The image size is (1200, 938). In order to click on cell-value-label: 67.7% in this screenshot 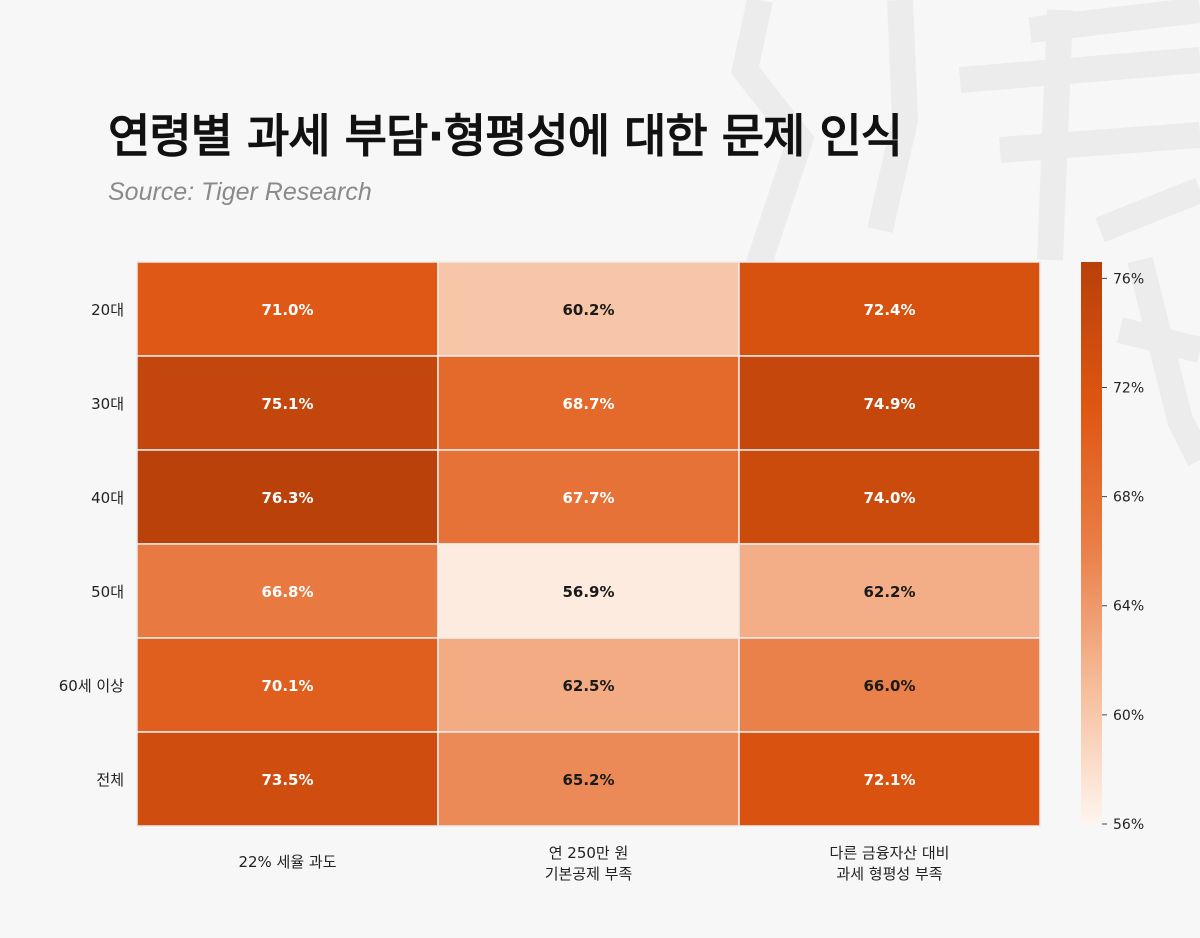, I will do `click(588, 498)`.